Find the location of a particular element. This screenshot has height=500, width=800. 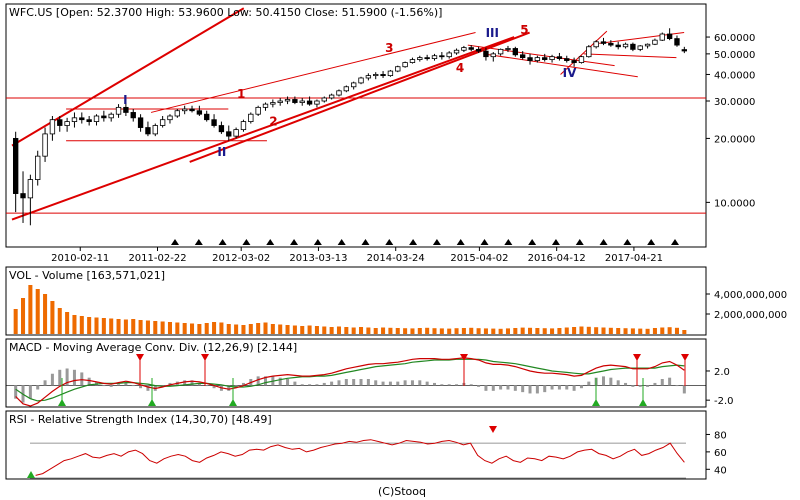

rsi-line is located at coordinates (360, 457).